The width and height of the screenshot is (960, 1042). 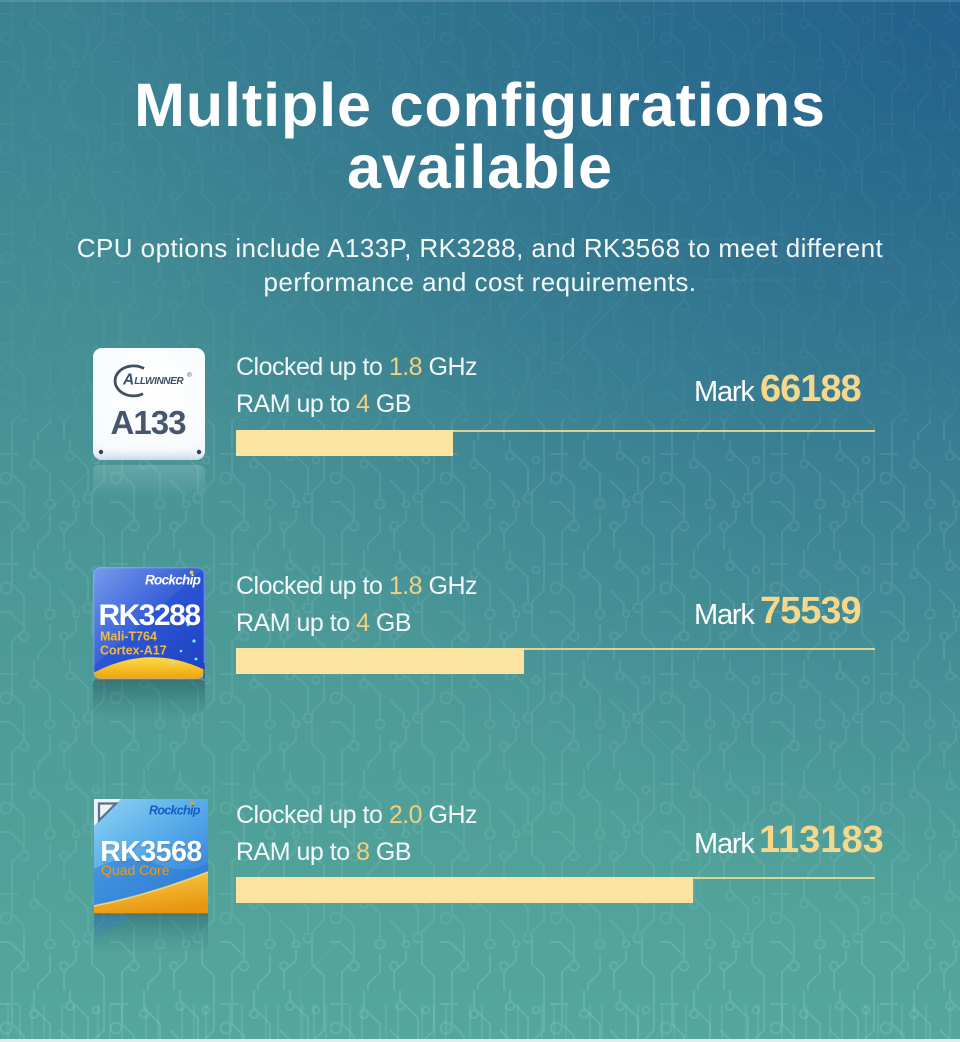 I want to click on svg-text: RK3568, so click(x=151, y=852).